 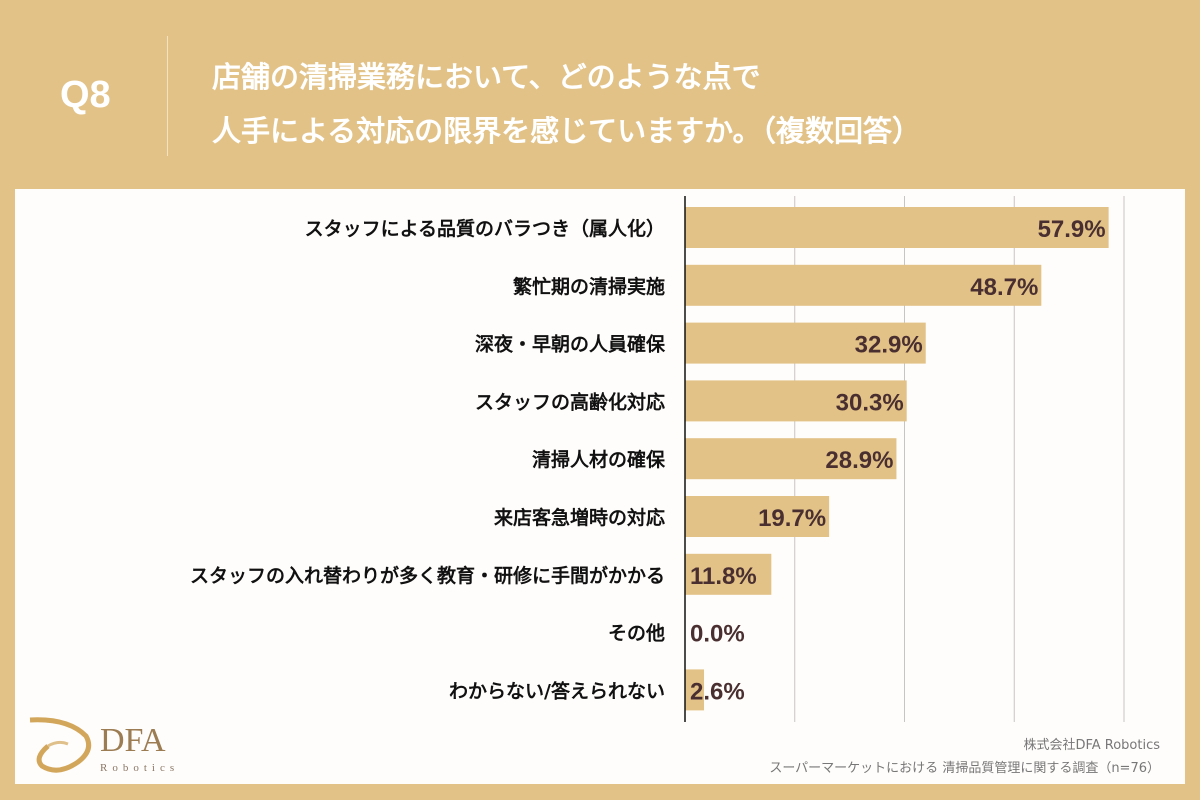 I want to click on category-label: 繁忙期の清掃実施, so click(x=589, y=286).